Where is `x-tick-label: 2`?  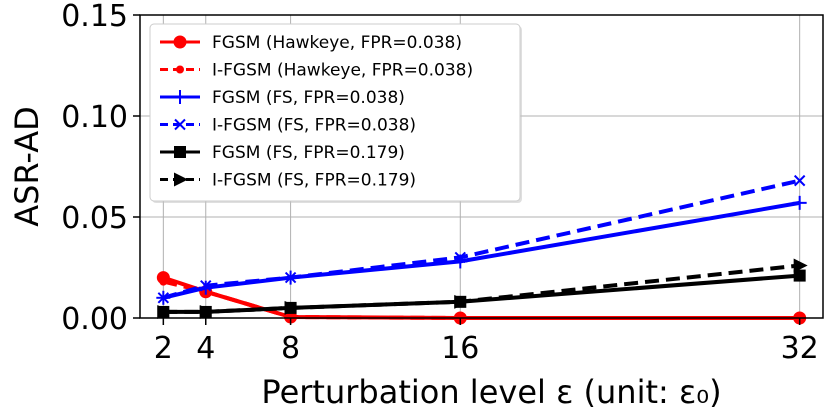
x-tick-label: 2 is located at coordinates (163, 348).